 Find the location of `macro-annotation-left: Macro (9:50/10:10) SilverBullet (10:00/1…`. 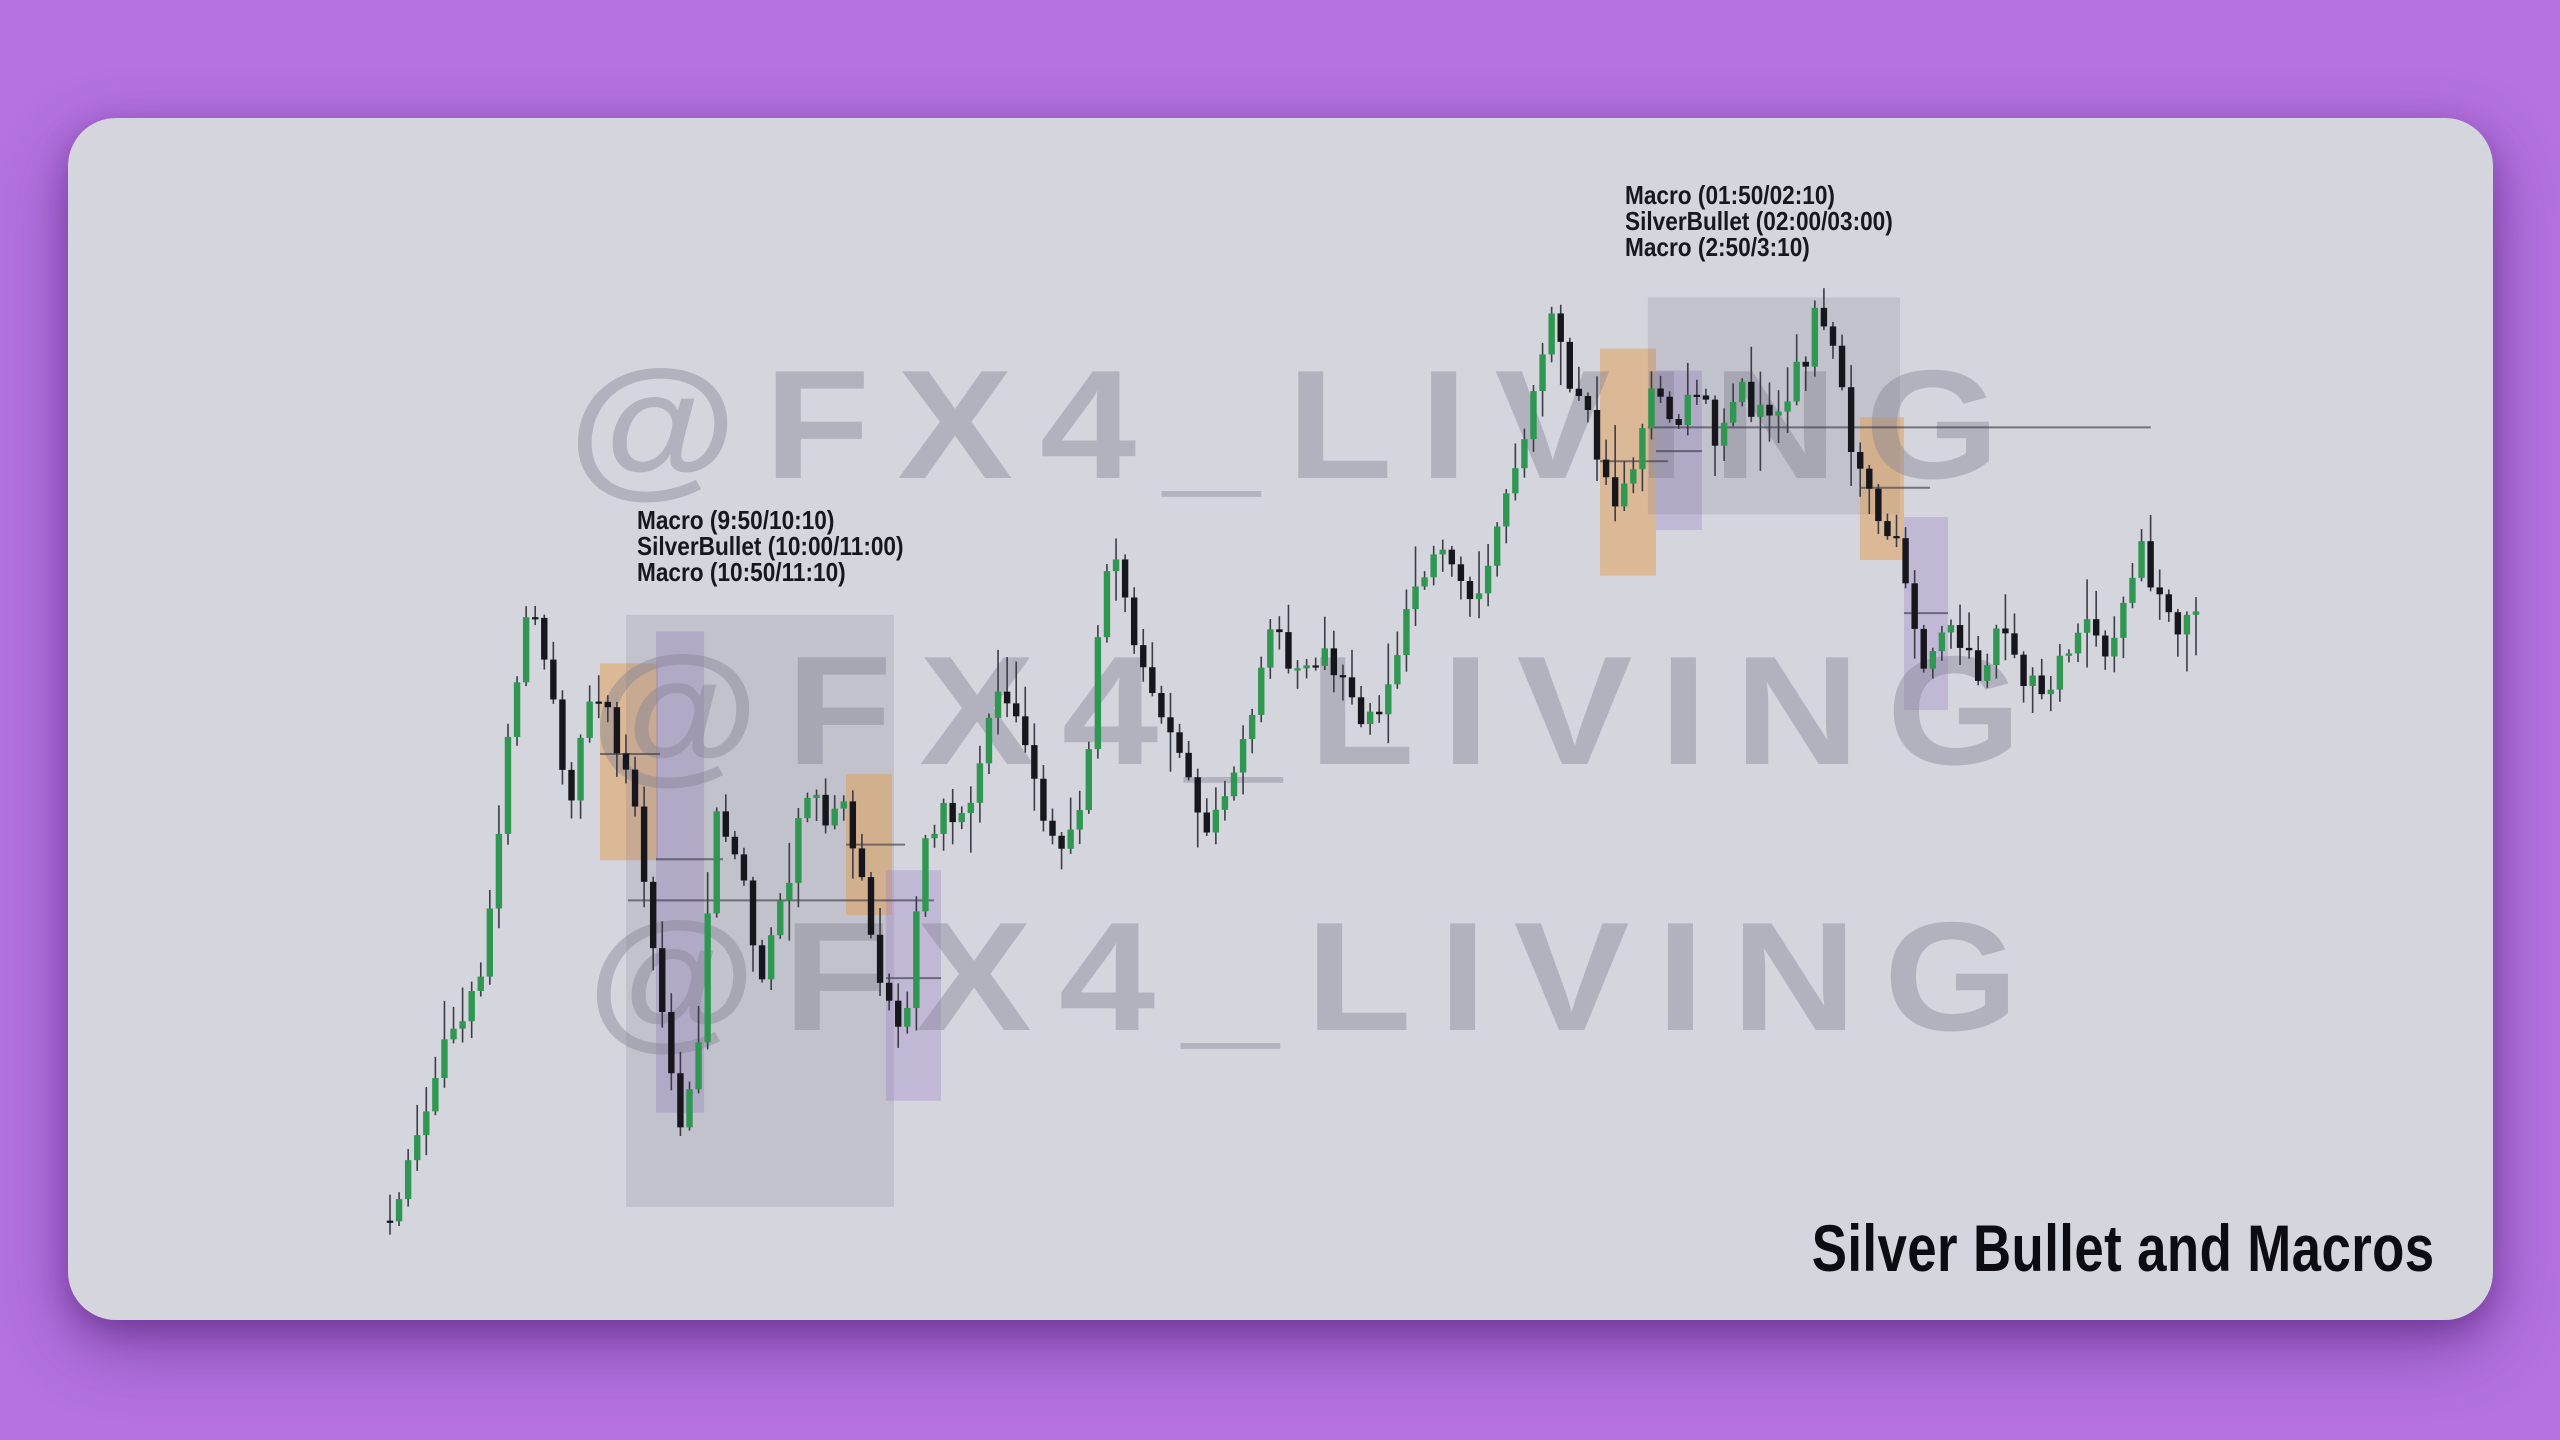

macro-annotation-left: Macro (9:50/10:10) SilverBullet (10:00/1… is located at coordinates (770, 546).